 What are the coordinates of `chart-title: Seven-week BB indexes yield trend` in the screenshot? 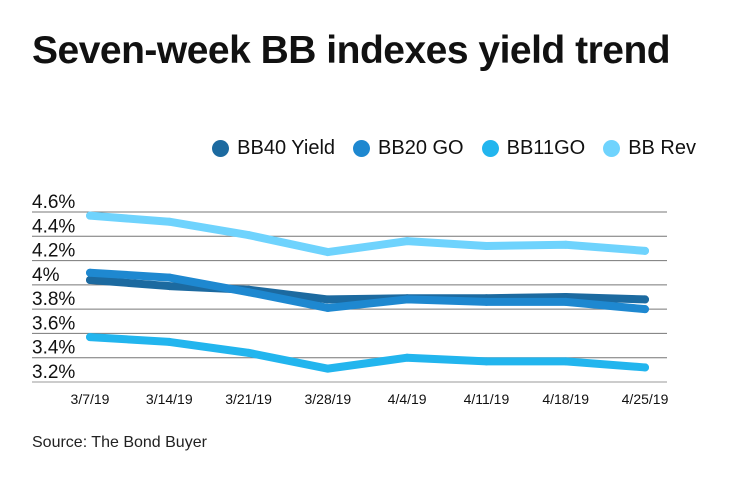 It's located at (351, 50).